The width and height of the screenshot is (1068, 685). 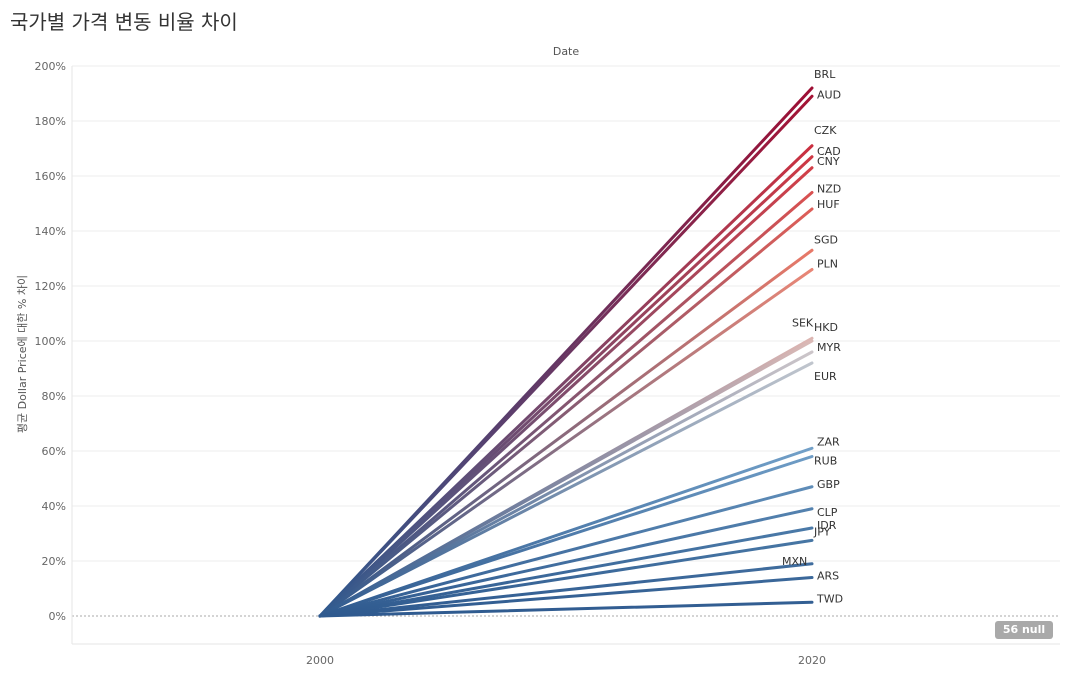 What do you see at coordinates (827, 512) in the screenshot?
I see `series-label-clp: CLP` at bounding box center [827, 512].